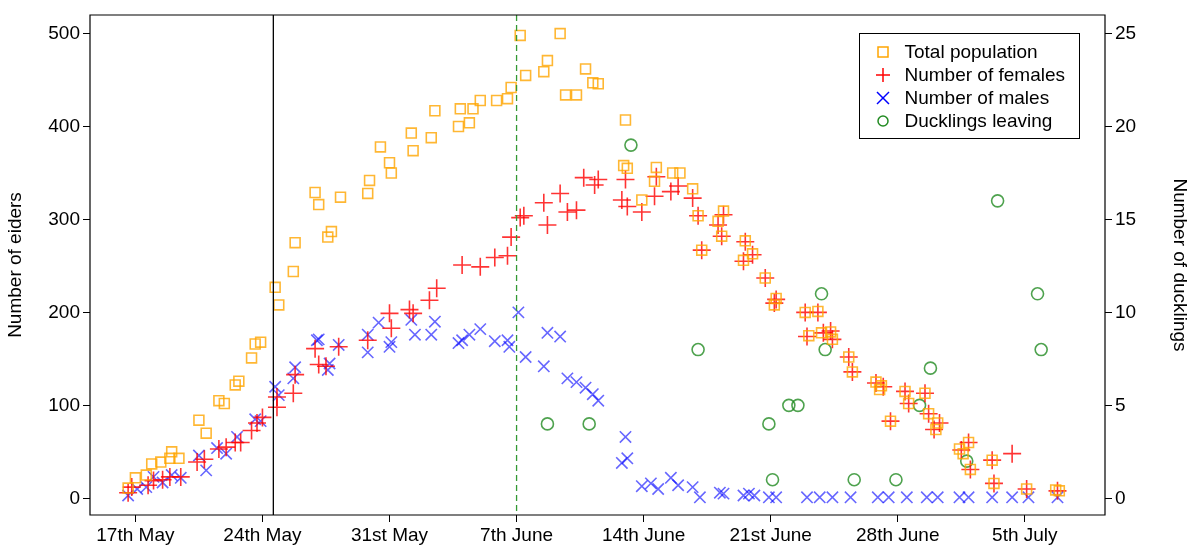 This screenshot has width=1195, height=553. What do you see at coordinates (135, 534) in the screenshot?
I see `x-tick-label: 17th May` at bounding box center [135, 534].